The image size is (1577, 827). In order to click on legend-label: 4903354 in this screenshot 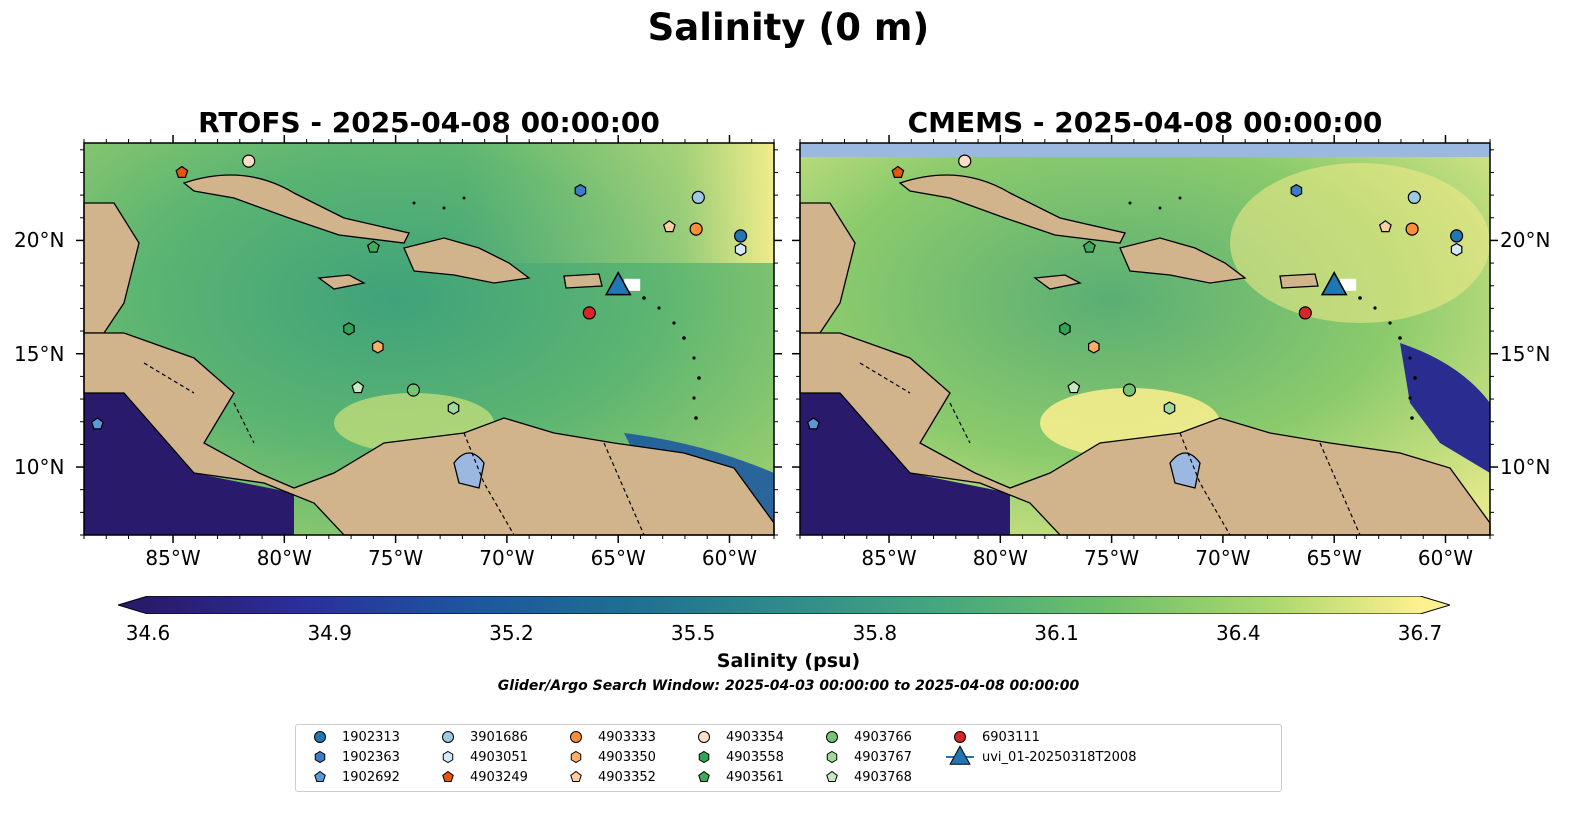, I will do `click(755, 737)`.